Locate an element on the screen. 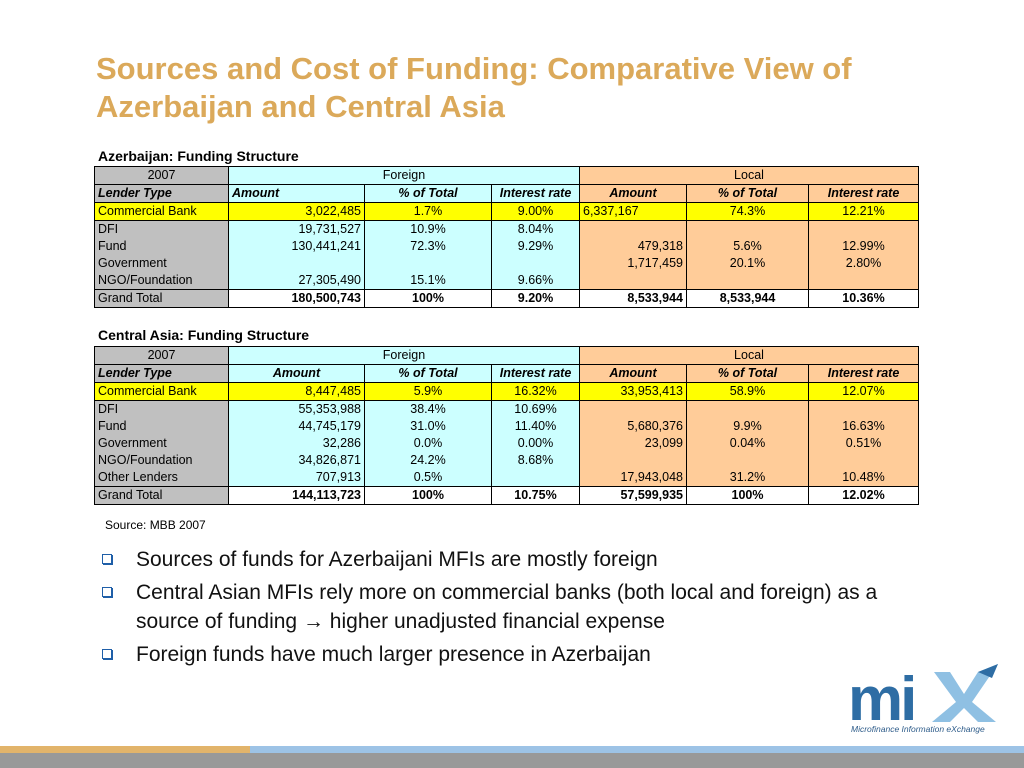 The width and height of the screenshot is (1024, 768). column-header: Amount is located at coordinates (296, 193).